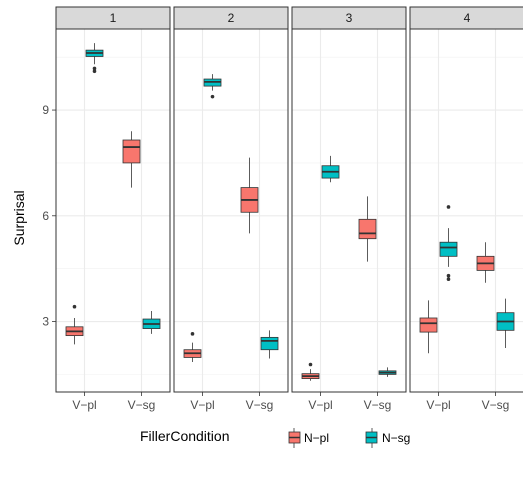  I want to click on legend-item-npl: N−pl, so click(308, 438).